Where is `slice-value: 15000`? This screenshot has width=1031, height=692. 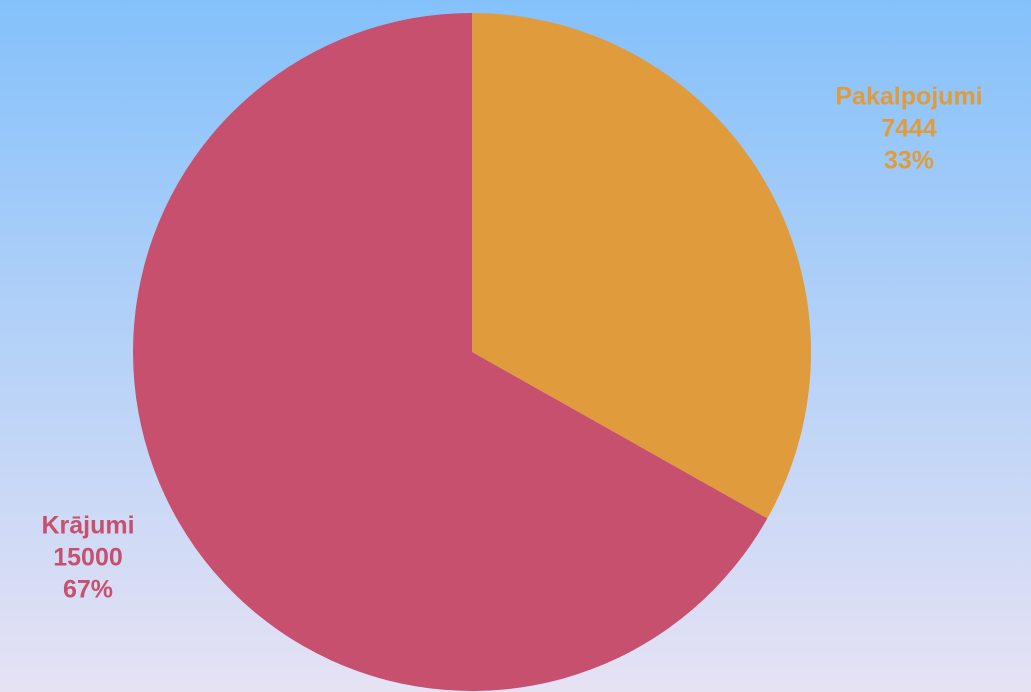
slice-value: 15000 is located at coordinates (88, 558).